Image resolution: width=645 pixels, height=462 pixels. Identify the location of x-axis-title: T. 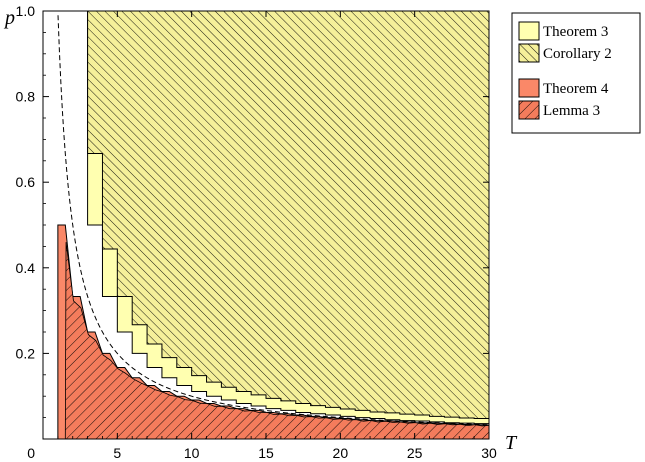
(511, 443).